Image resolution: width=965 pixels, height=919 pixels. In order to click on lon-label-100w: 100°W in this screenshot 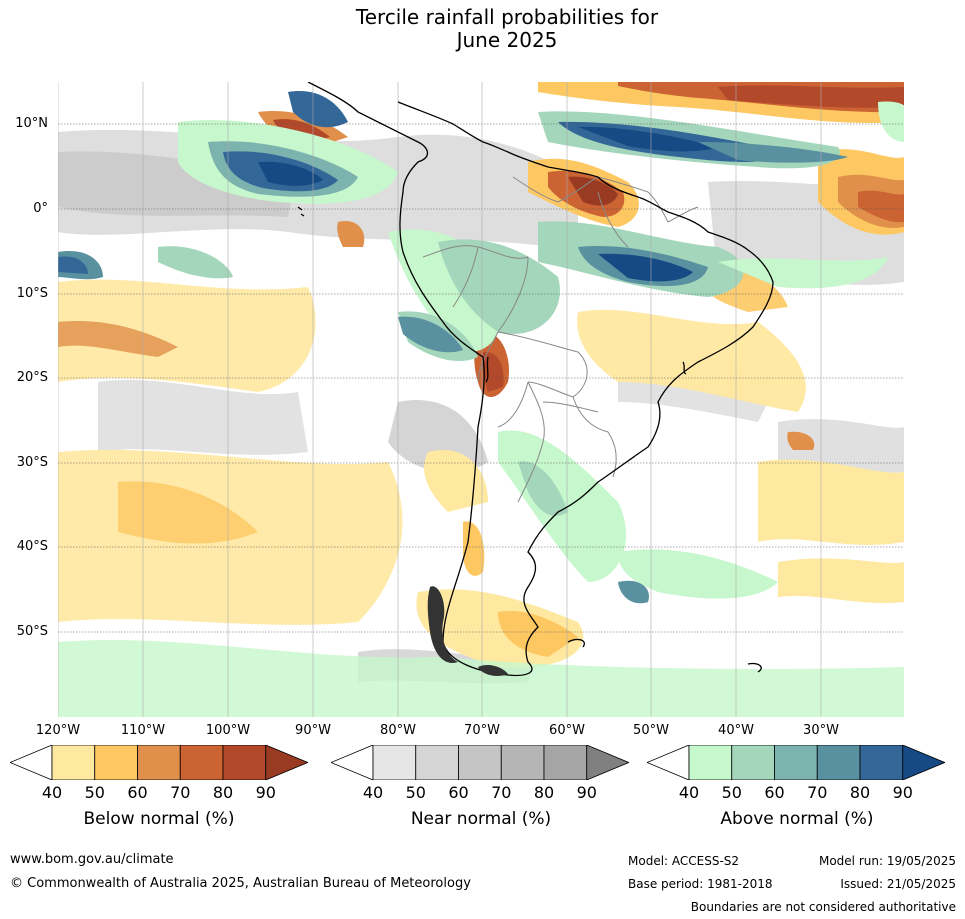, I will do `click(228, 730)`.